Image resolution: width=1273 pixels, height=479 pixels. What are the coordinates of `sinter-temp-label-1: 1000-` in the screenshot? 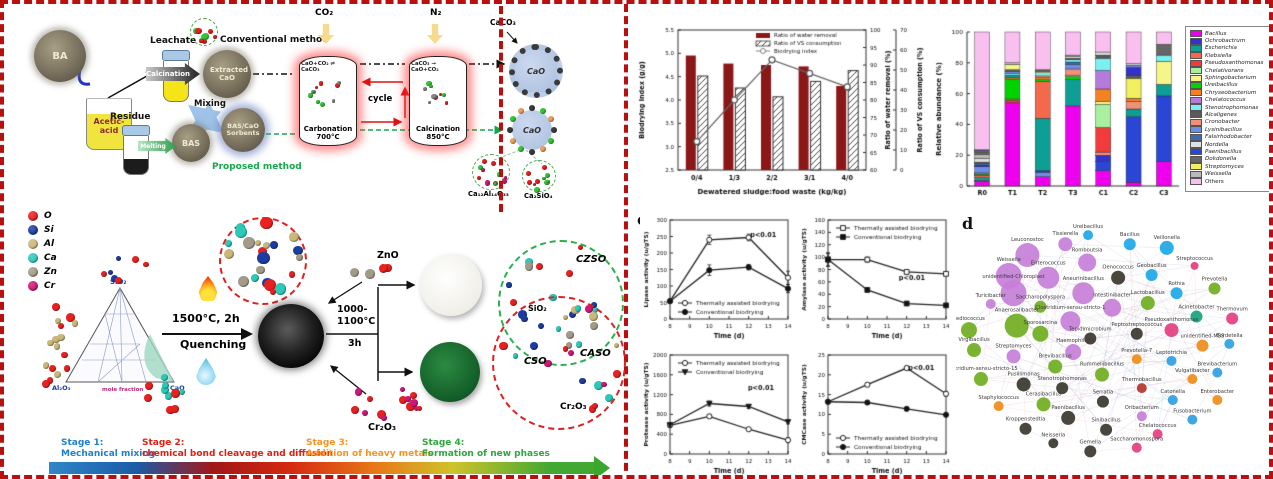 It's located at (352, 309).